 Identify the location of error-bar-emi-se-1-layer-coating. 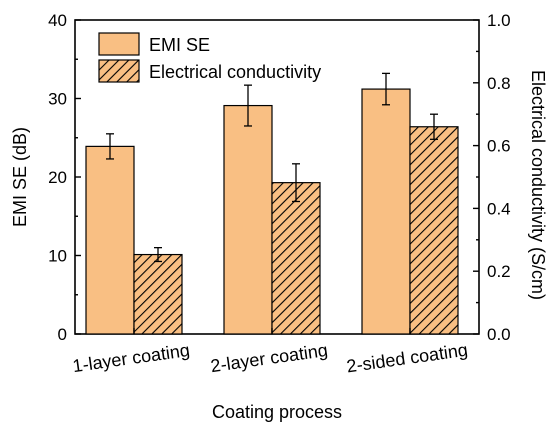
(110, 146).